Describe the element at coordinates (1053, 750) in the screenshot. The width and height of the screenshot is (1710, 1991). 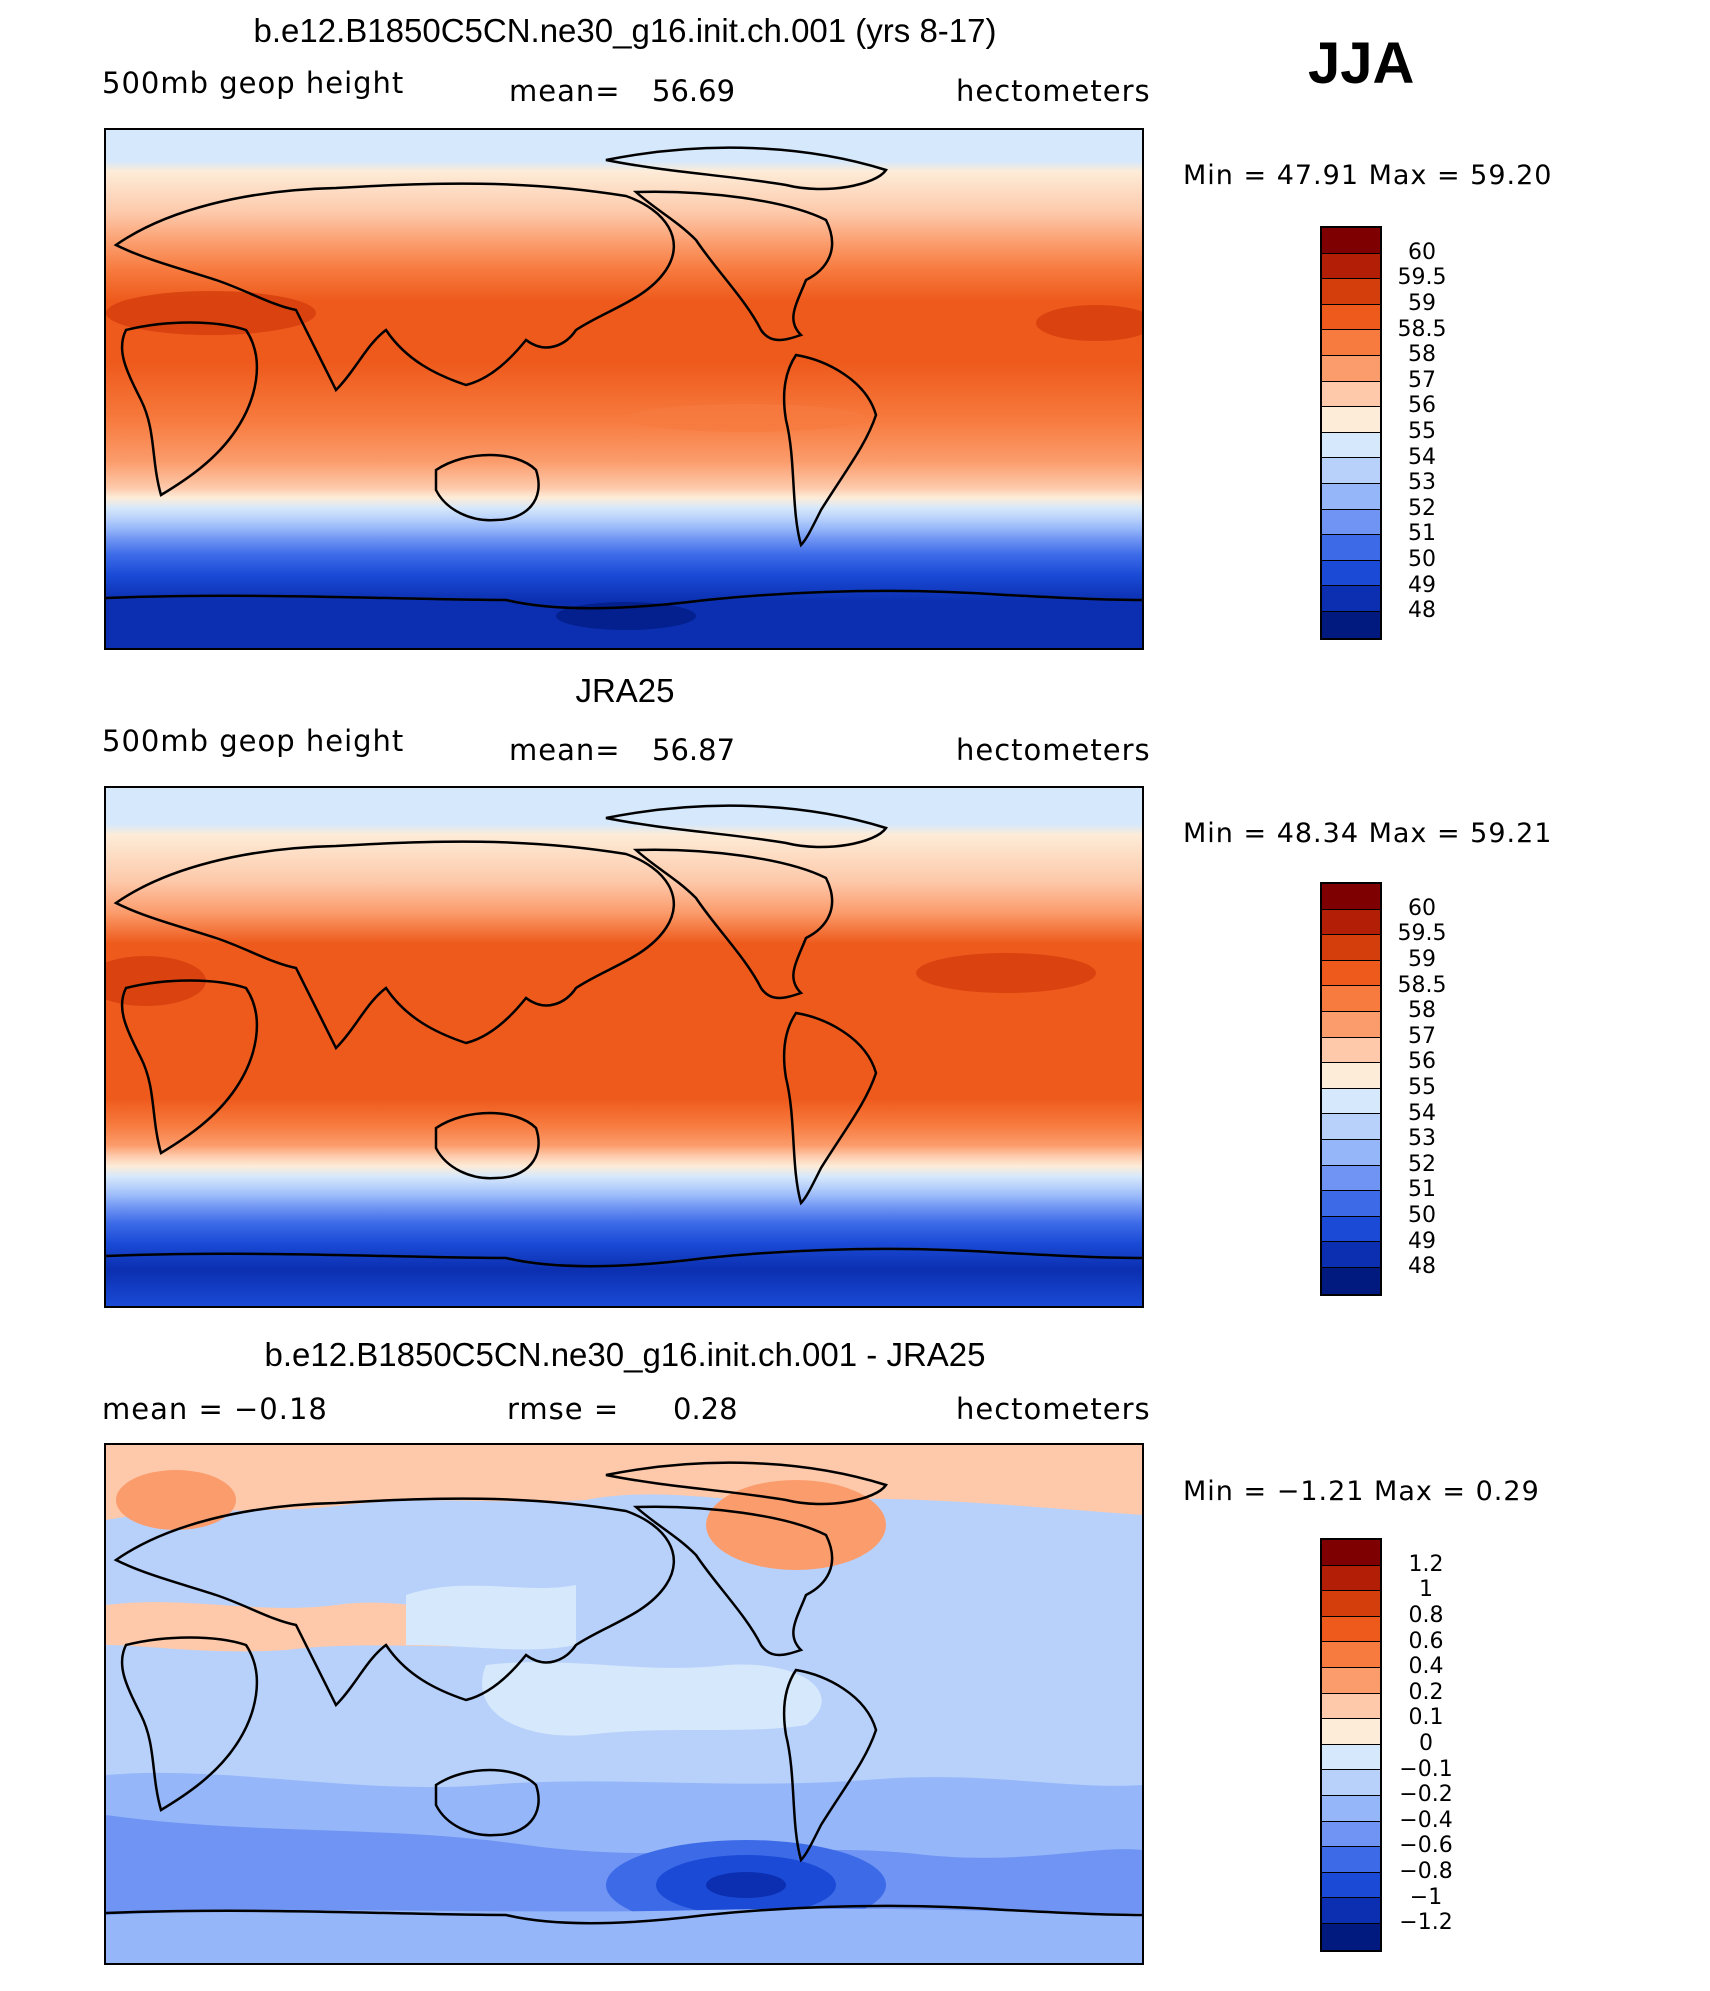
I see `panel-2-units: hectometers` at that location.